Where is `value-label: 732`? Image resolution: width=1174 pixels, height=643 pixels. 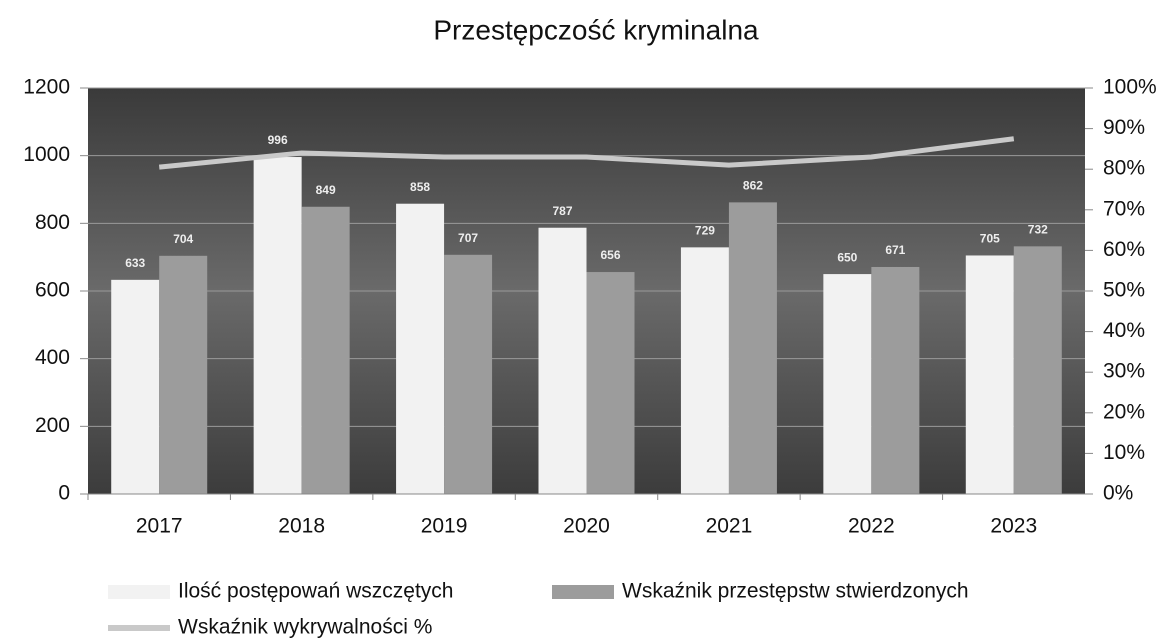
value-label: 732 is located at coordinates (1038, 230).